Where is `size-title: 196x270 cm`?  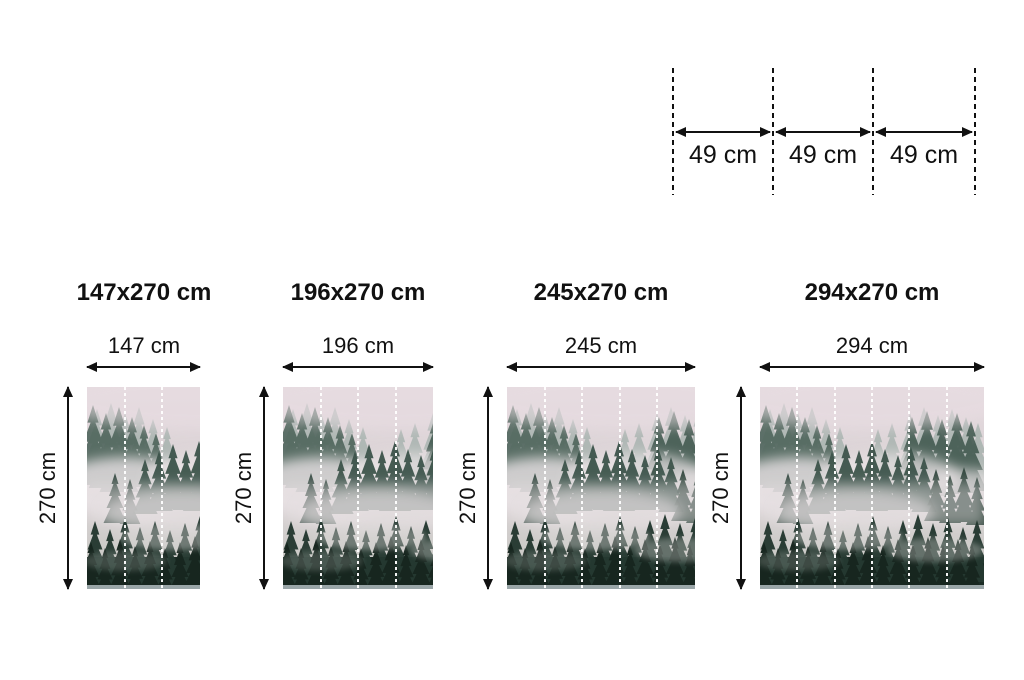 size-title: 196x270 cm is located at coordinates (358, 292).